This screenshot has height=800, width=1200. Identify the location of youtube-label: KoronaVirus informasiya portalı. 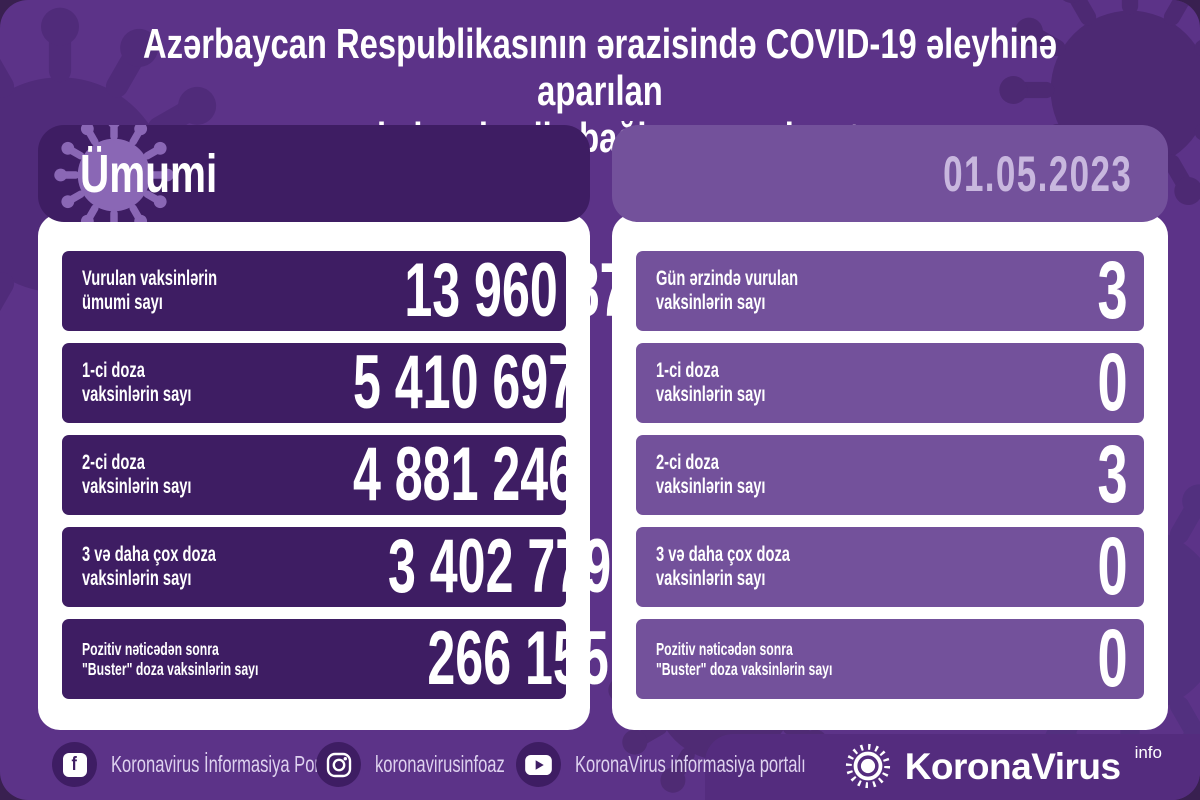
(690, 764).